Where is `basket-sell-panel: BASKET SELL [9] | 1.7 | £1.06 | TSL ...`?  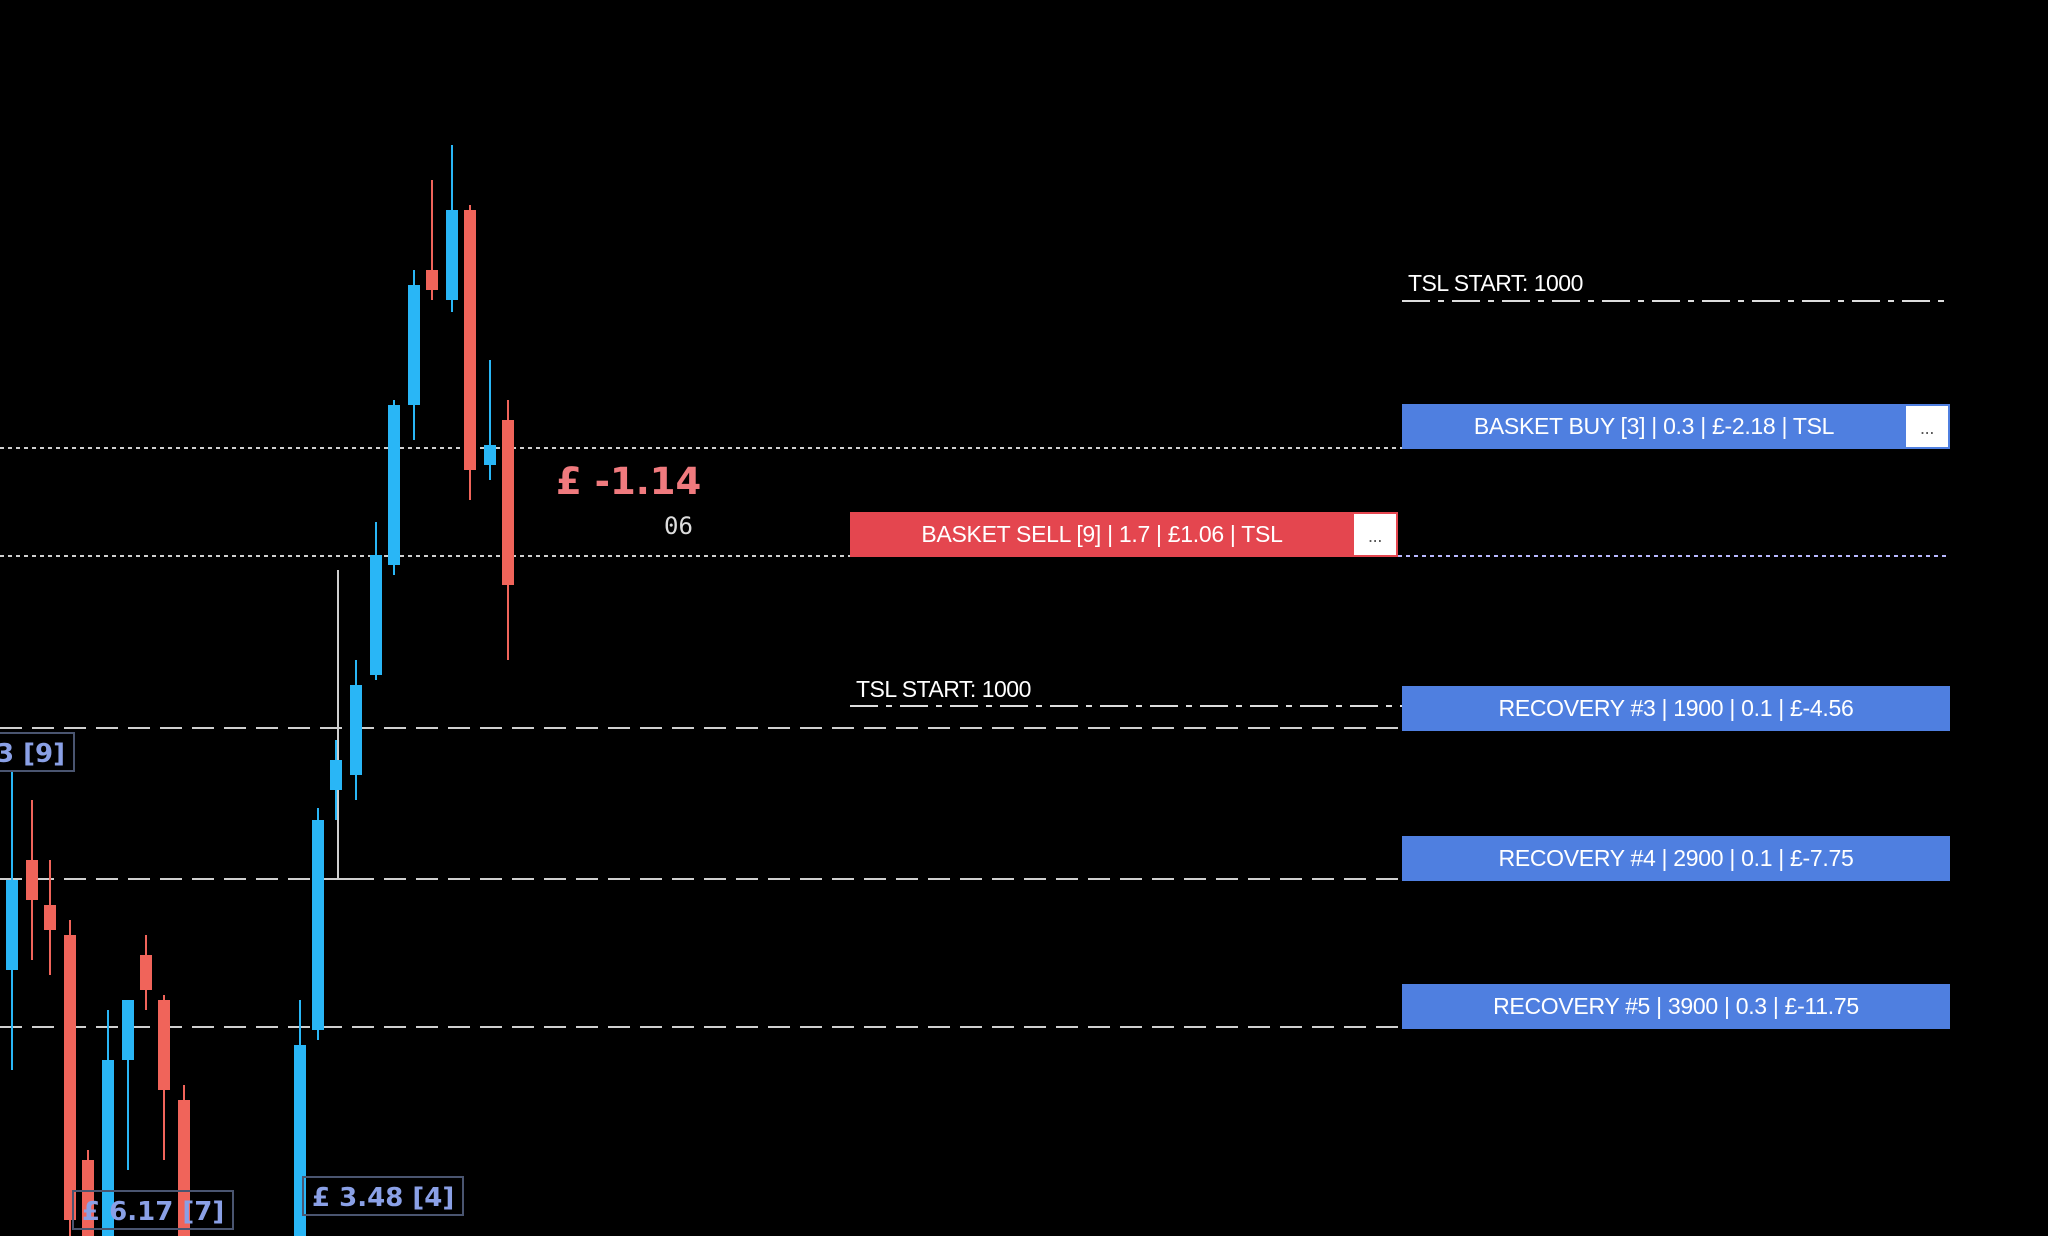 basket-sell-panel: BASKET SELL [9] | 1.7 | £1.06 | TSL ... is located at coordinates (1124, 534).